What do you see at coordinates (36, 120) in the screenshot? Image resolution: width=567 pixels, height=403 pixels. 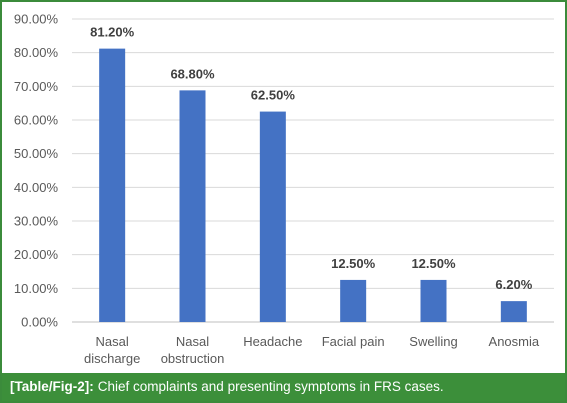 I see `y-tick-label: 60.00%` at bounding box center [36, 120].